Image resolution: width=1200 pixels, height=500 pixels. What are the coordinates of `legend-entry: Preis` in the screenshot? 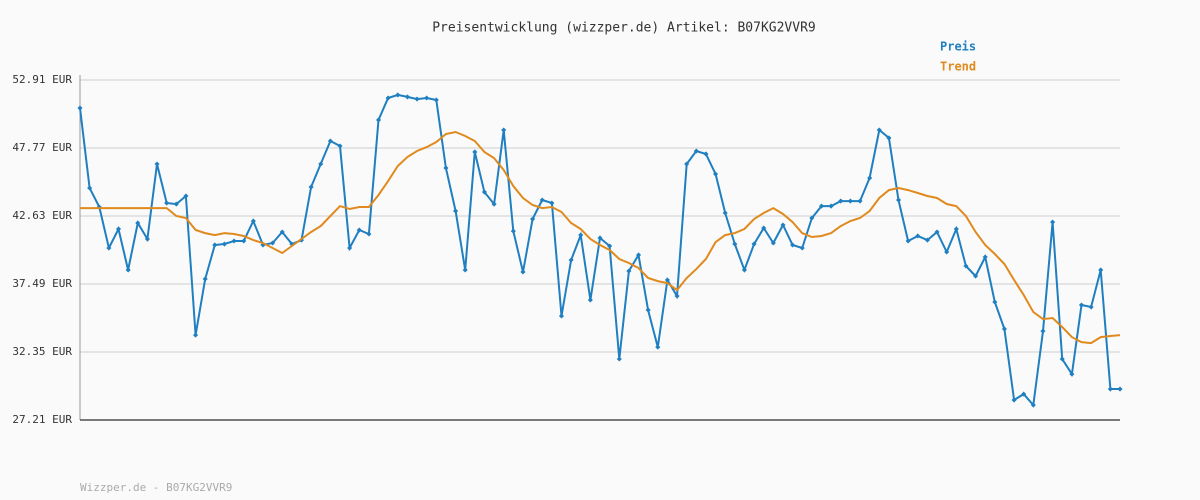 It's located at (958, 47).